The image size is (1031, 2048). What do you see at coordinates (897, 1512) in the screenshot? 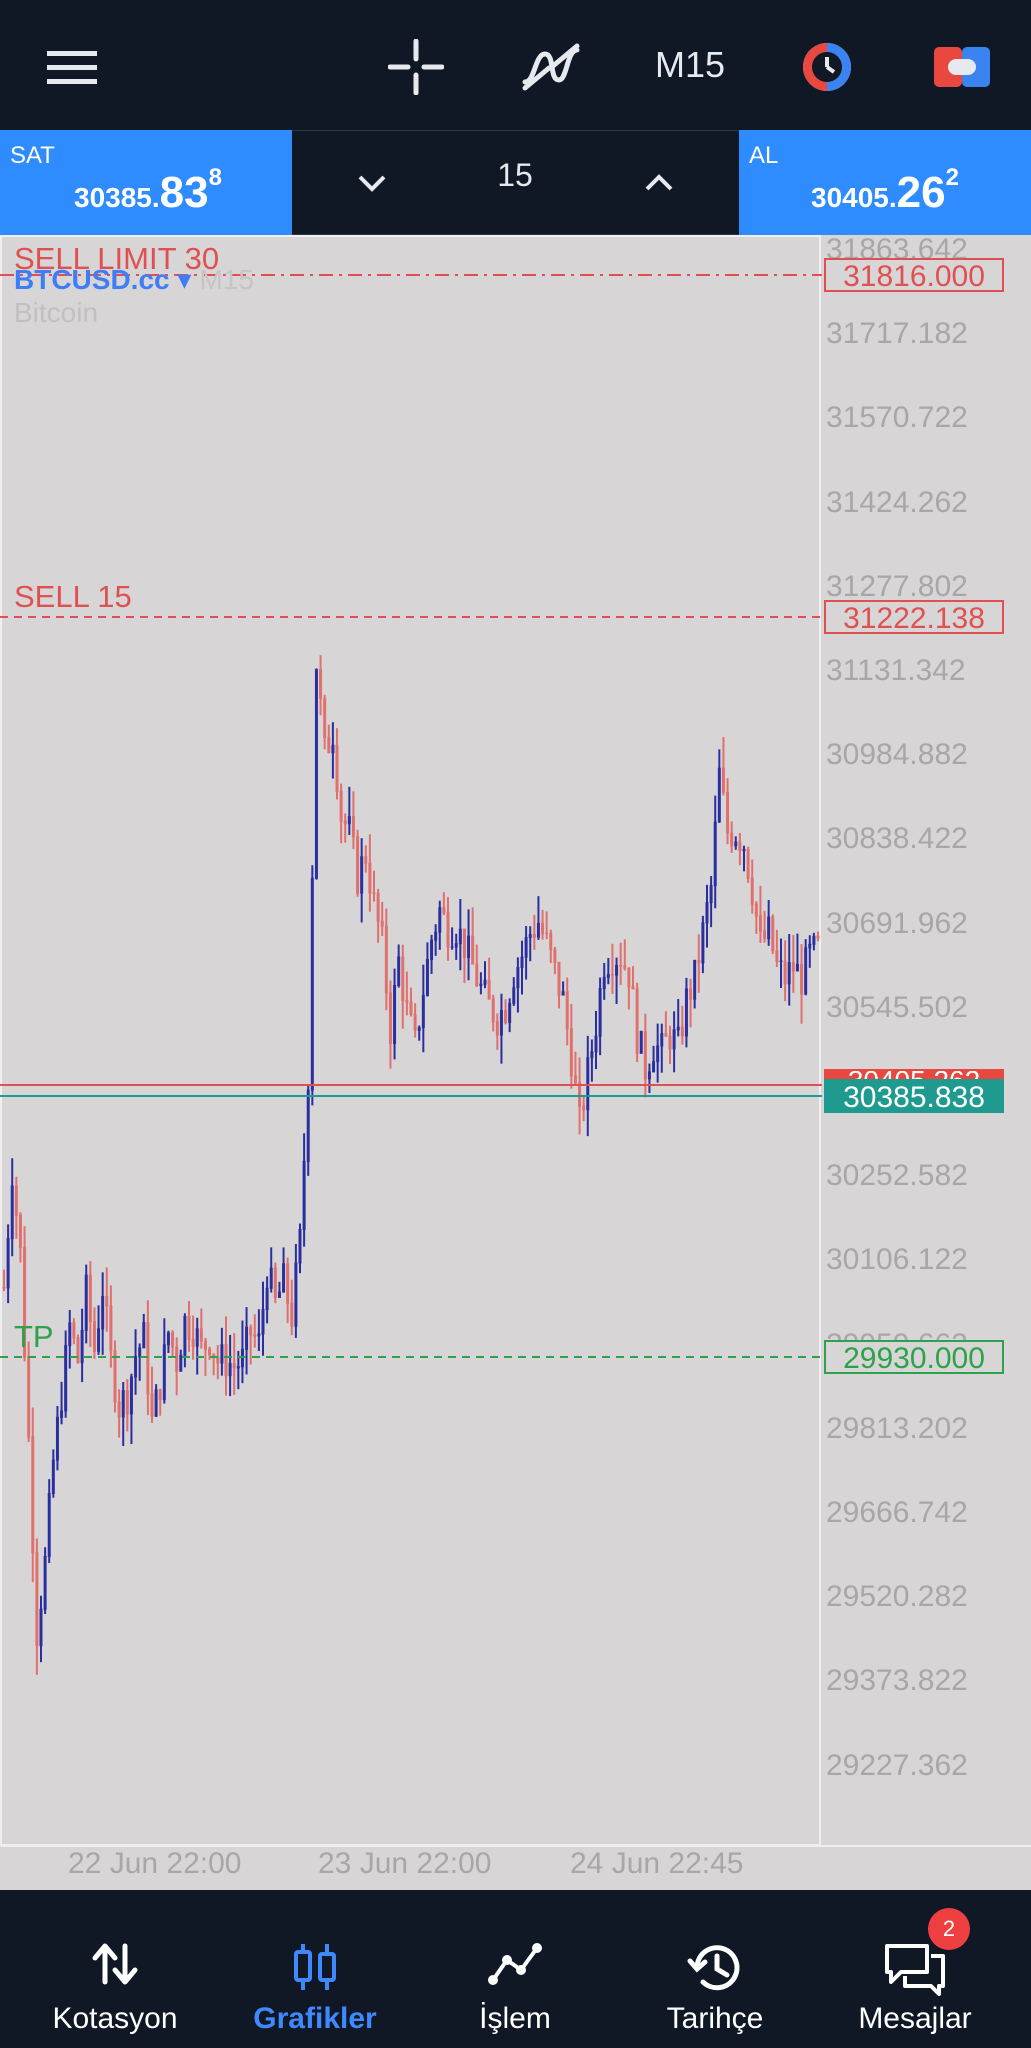
I see `price-tick: 29666.742` at bounding box center [897, 1512].